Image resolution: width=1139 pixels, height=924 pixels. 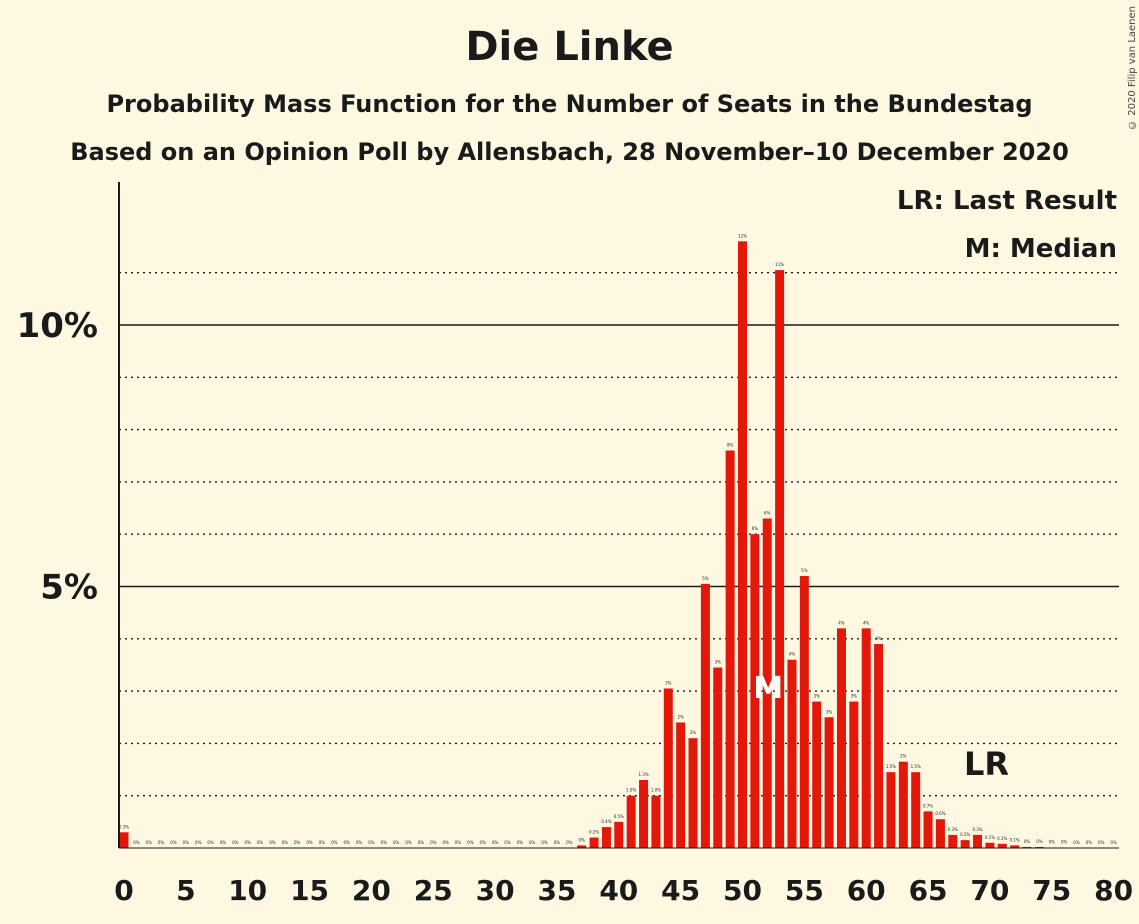 I want to click on bar-label-seat-79: 0%, so click(x=1101, y=842).